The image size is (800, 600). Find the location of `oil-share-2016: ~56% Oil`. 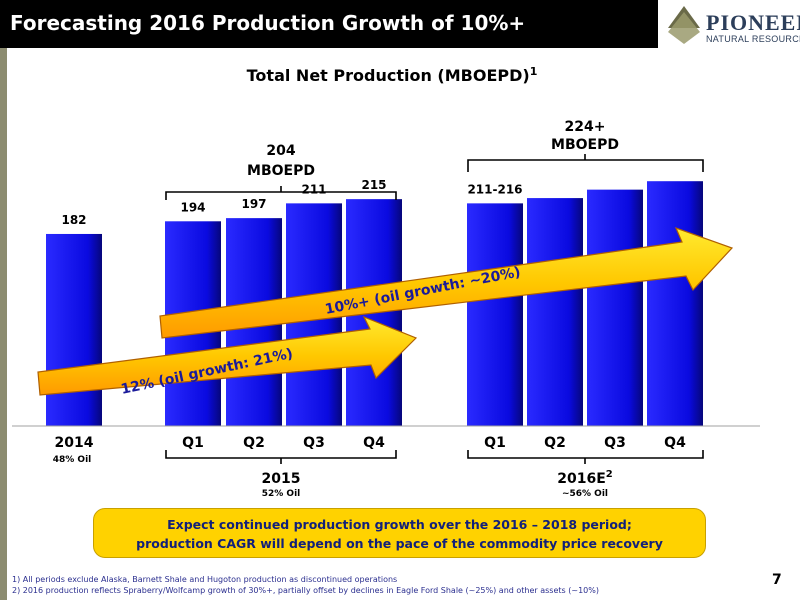

oil-share-2016: ~56% Oil is located at coordinates (585, 494).